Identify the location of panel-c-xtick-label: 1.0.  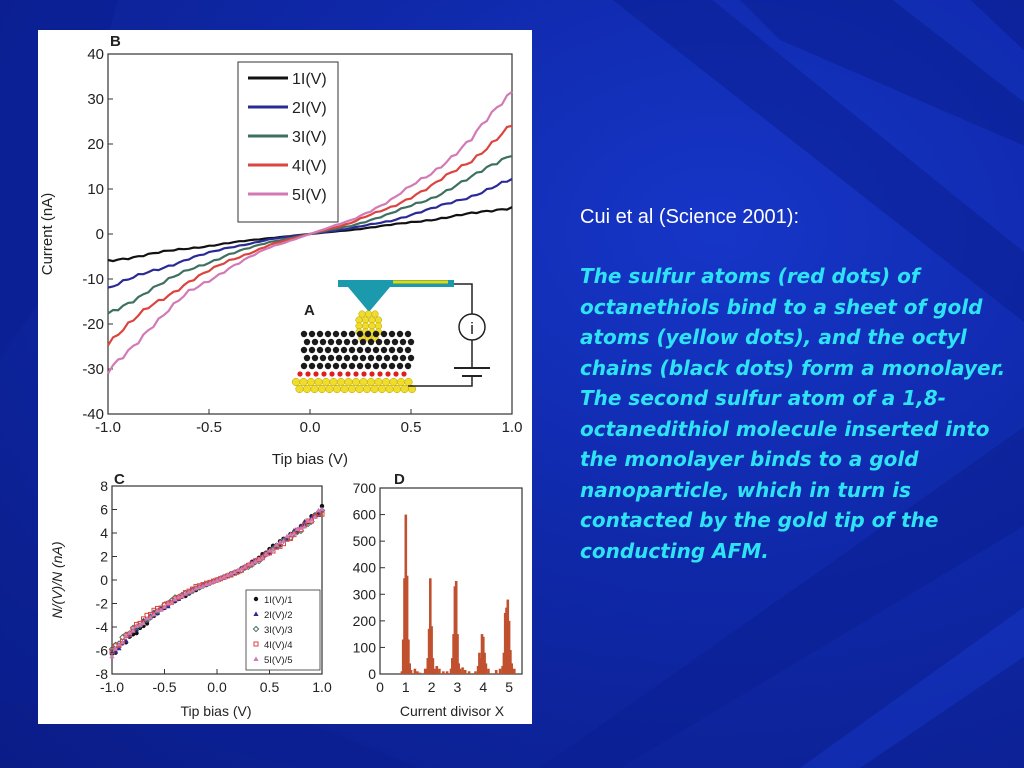
(322, 687).